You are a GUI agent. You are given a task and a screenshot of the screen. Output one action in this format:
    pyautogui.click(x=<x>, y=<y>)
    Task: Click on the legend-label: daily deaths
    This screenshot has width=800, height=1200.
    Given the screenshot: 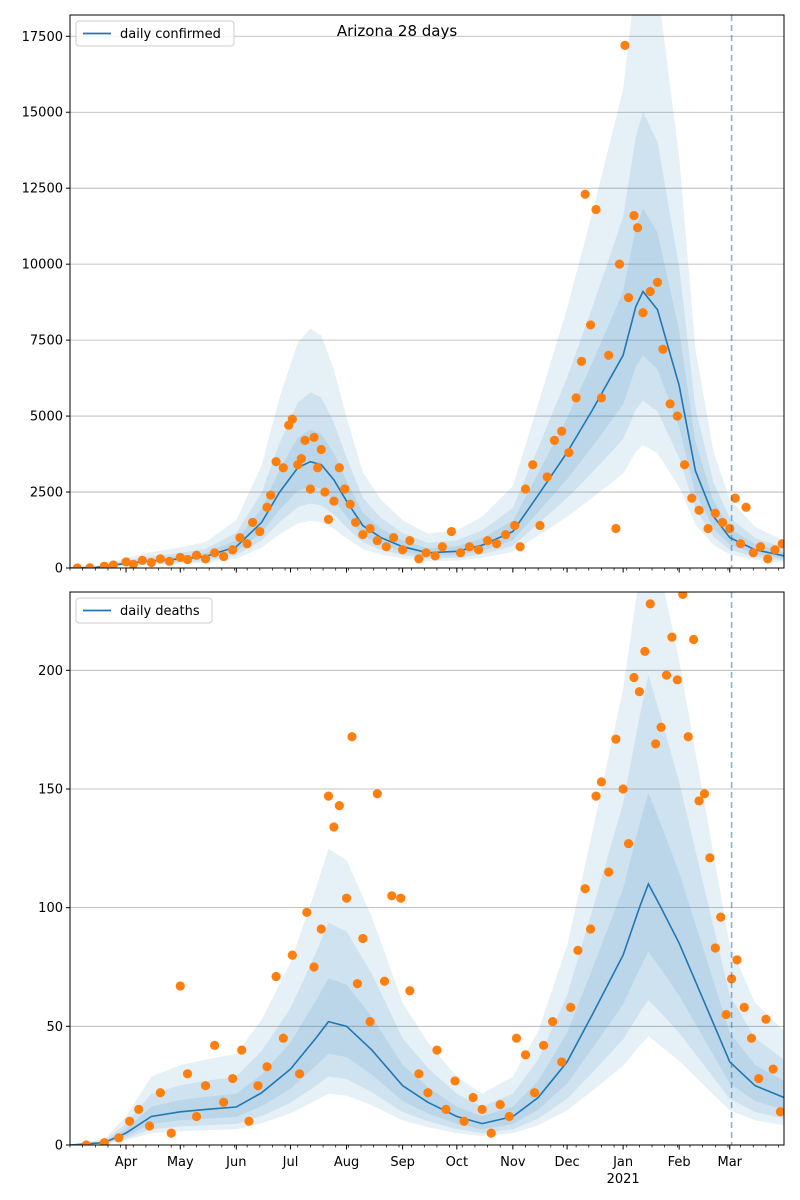 What is the action you would take?
    pyautogui.click(x=160, y=611)
    